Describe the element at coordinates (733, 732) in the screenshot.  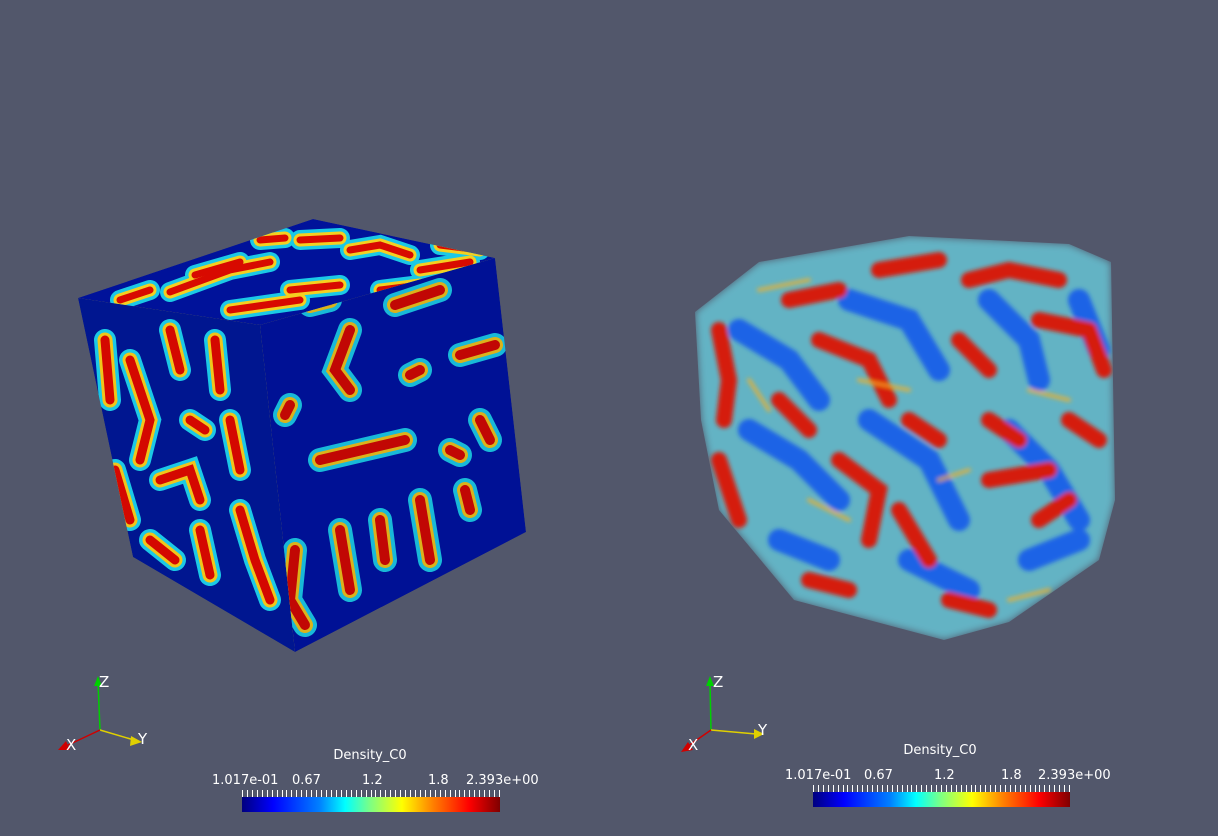
I see `y-axis-line` at that location.